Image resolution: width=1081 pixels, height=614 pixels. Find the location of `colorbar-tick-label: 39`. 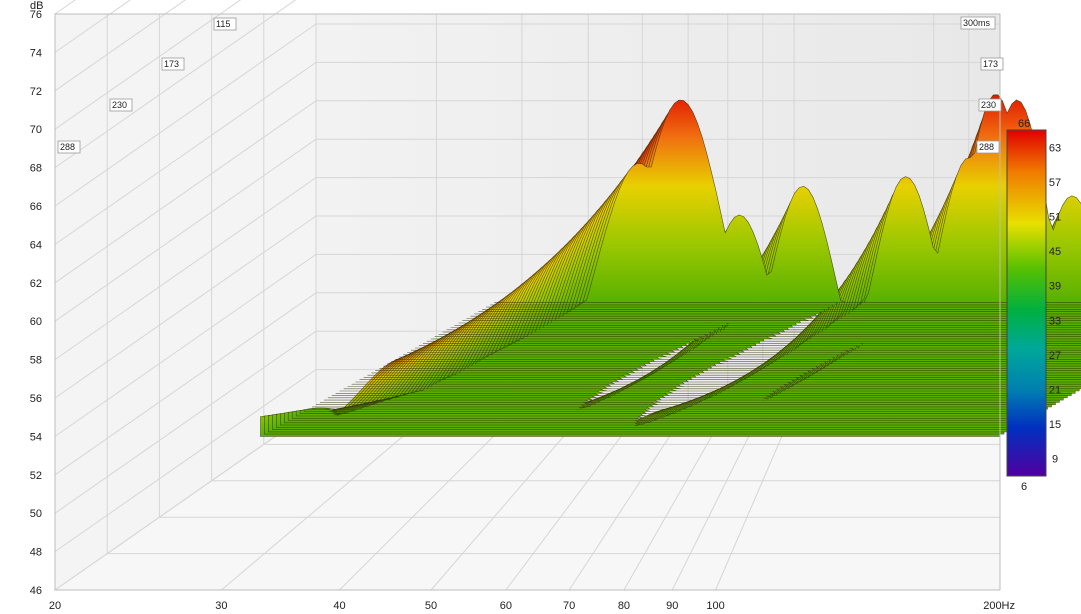

colorbar-tick-label: 39 is located at coordinates (1055, 287).